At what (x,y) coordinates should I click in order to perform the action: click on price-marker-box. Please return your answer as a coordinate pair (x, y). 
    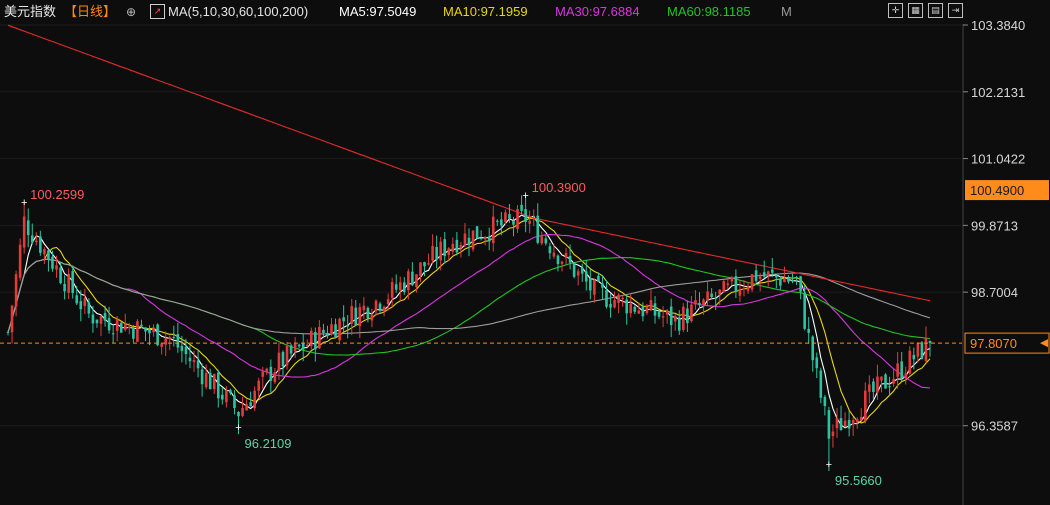
    Looking at the image, I should click on (1007, 190).